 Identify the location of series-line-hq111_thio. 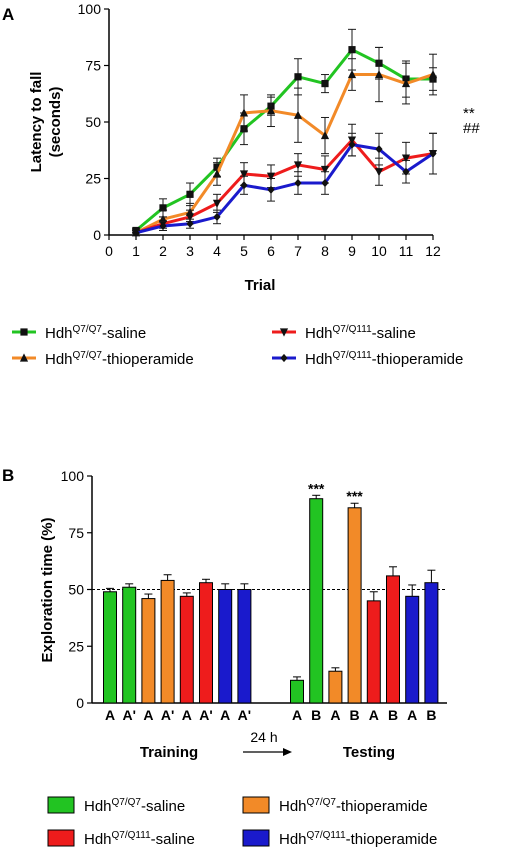
(284, 189).